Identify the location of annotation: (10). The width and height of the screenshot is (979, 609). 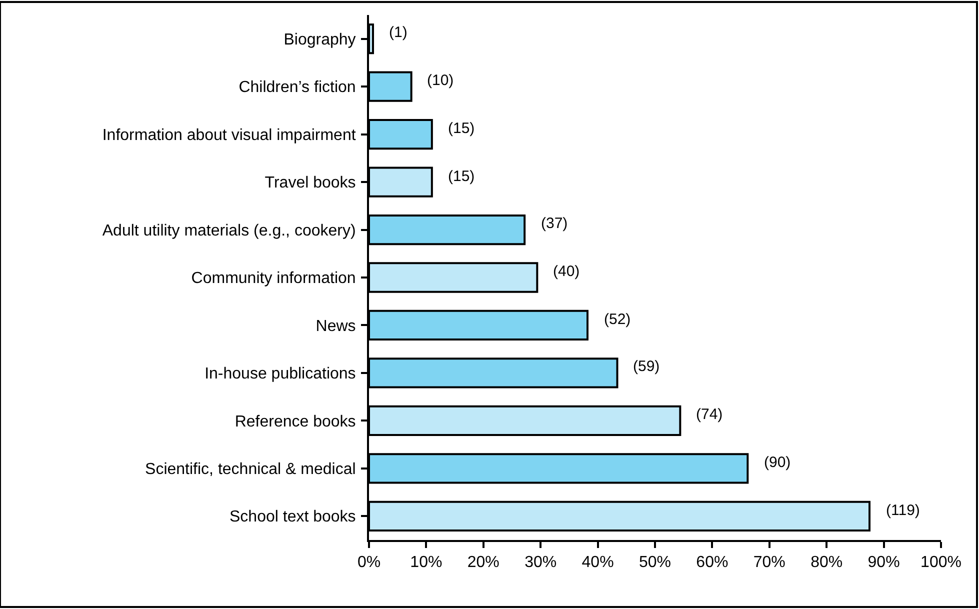
(440, 80).